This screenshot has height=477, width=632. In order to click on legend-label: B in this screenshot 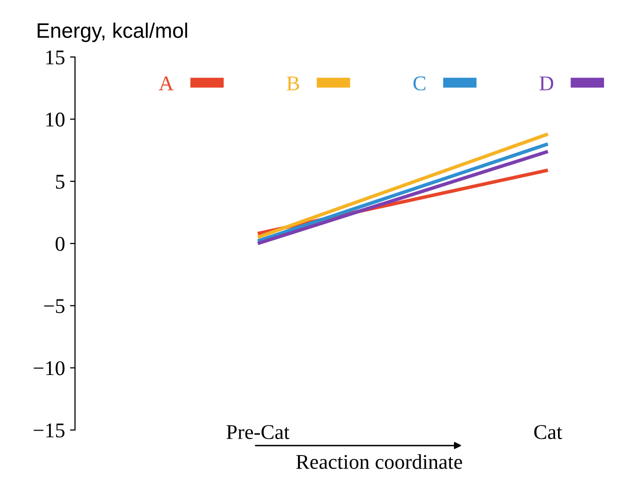, I will do `click(293, 83)`.